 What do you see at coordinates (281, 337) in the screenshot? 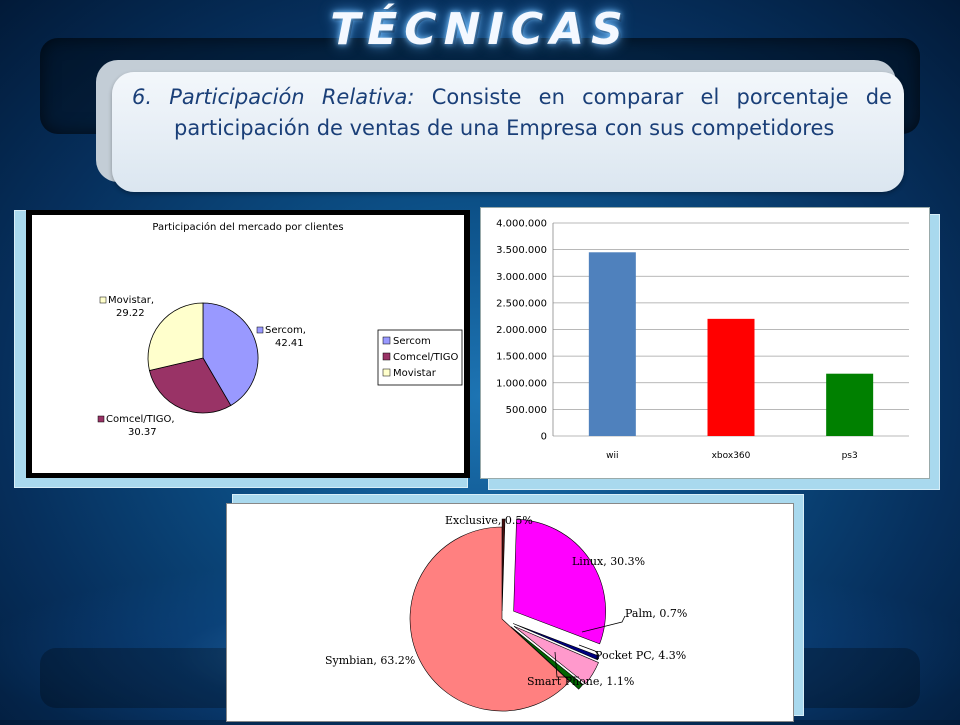
I see `pie-a-label-sercom: Sercom, 42.41` at bounding box center [281, 337].